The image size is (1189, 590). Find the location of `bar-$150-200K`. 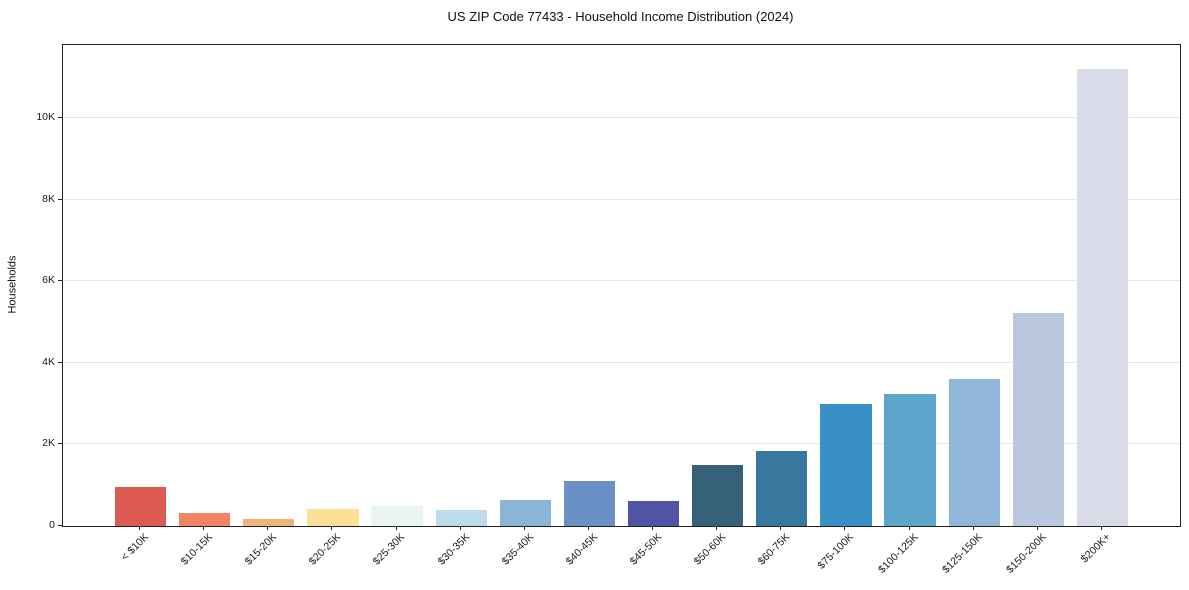

bar-$150-200K is located at coordinates (1038, 419).